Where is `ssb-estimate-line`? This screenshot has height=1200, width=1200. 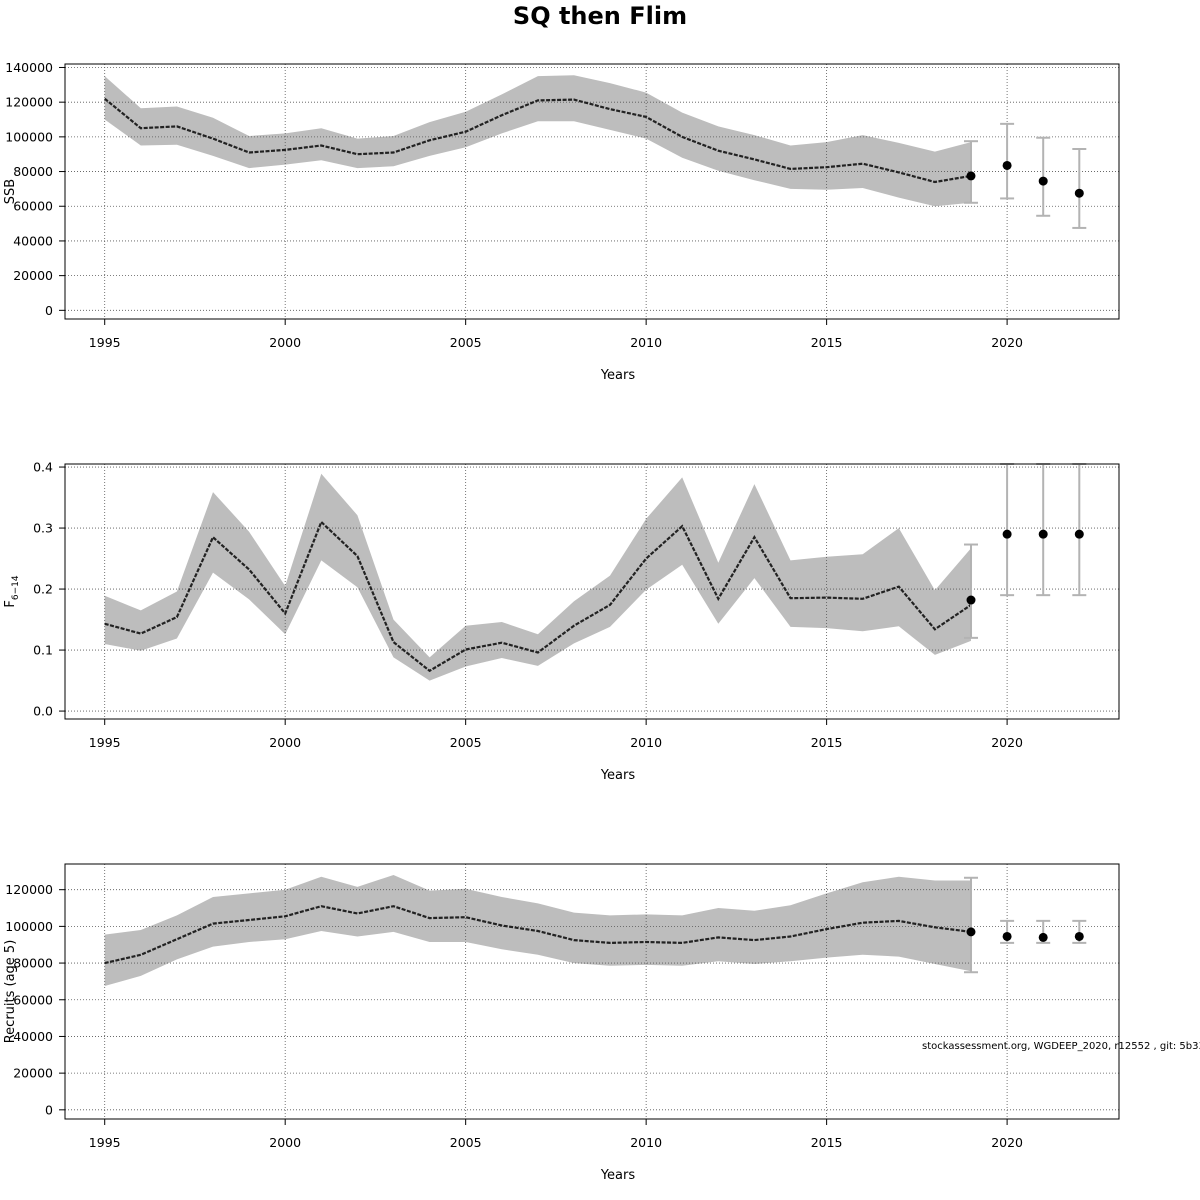
ssb-estimate-line is located at coordinates (538, 140).